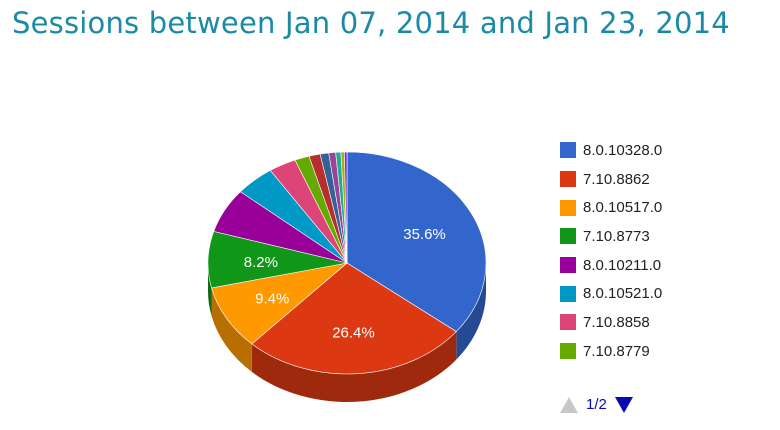 This screenshot has width=780, height=430. What do you see at coordinates (623, 208) in the screenshot?
I see `legend-label: 8.0.10517.0` at bounding box center [623, 208].